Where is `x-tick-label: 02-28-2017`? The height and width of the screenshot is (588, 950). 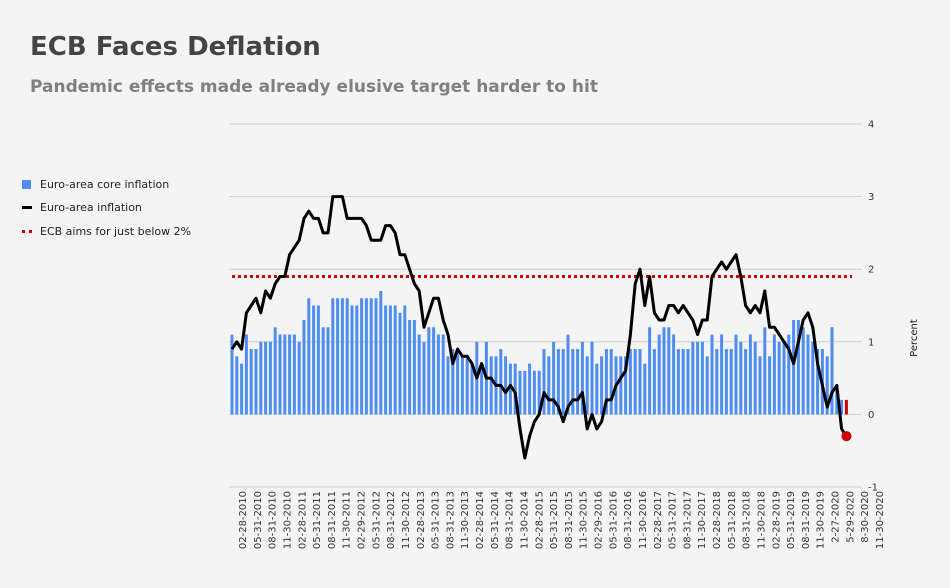 x-tick-label: 02-28-2017 is located at coordinates (658, 520).